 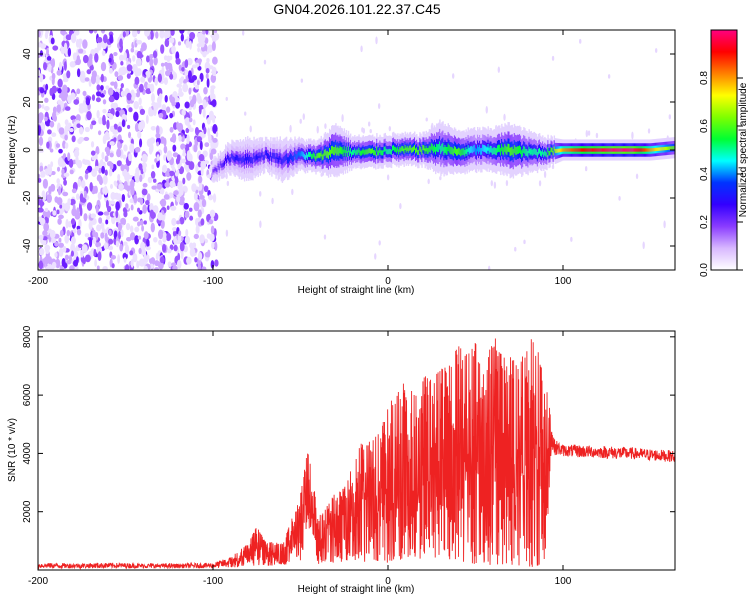 I want to click on y-tick-label: 40, so click(x=27, y=54).